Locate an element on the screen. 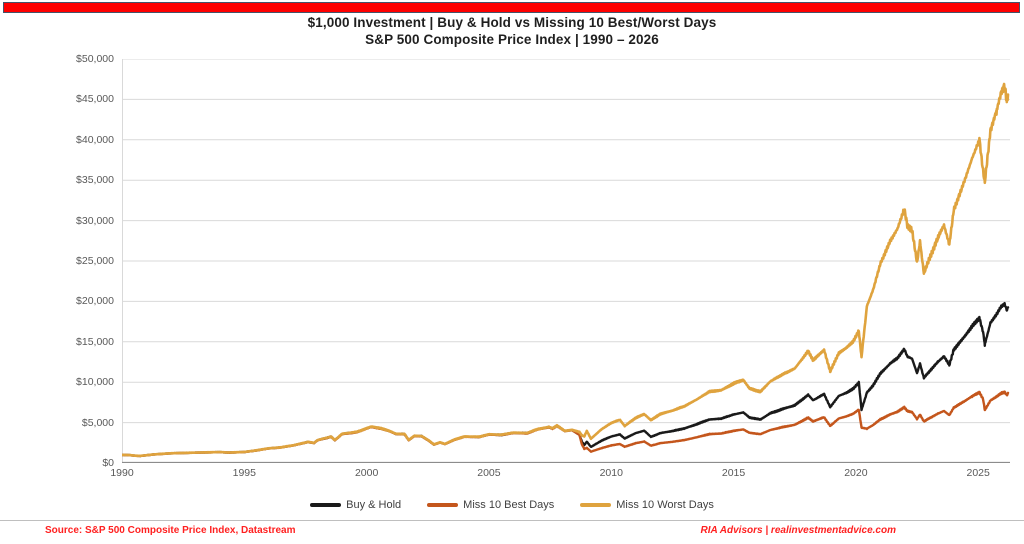 The image size is (1024, 544). y-tick-label: $25,000 is located at coordinates (95, 261).